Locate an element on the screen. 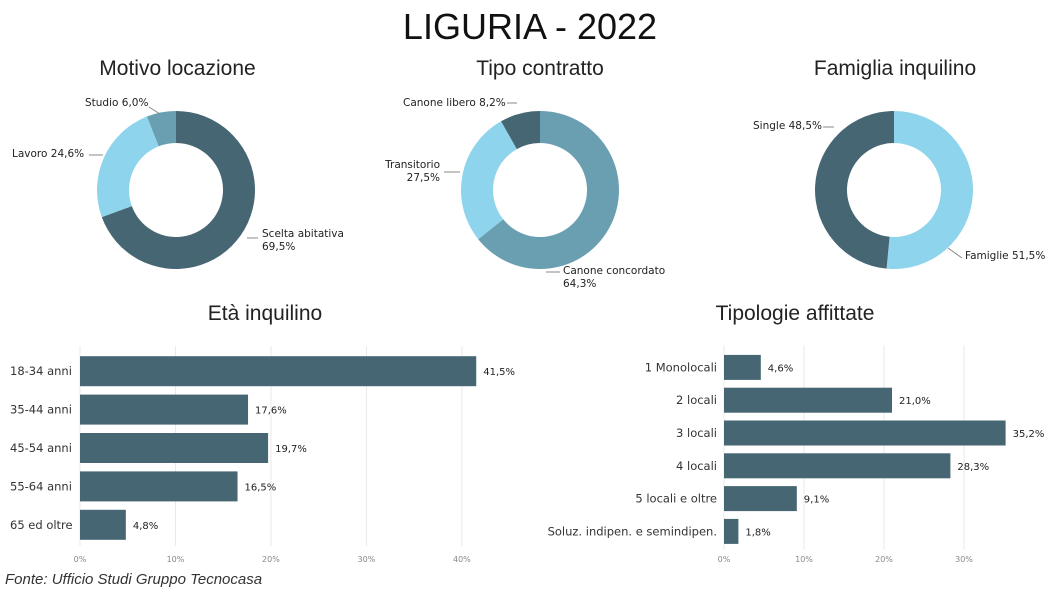  donut-slice-transitorio is located at coordinates (489, 180).